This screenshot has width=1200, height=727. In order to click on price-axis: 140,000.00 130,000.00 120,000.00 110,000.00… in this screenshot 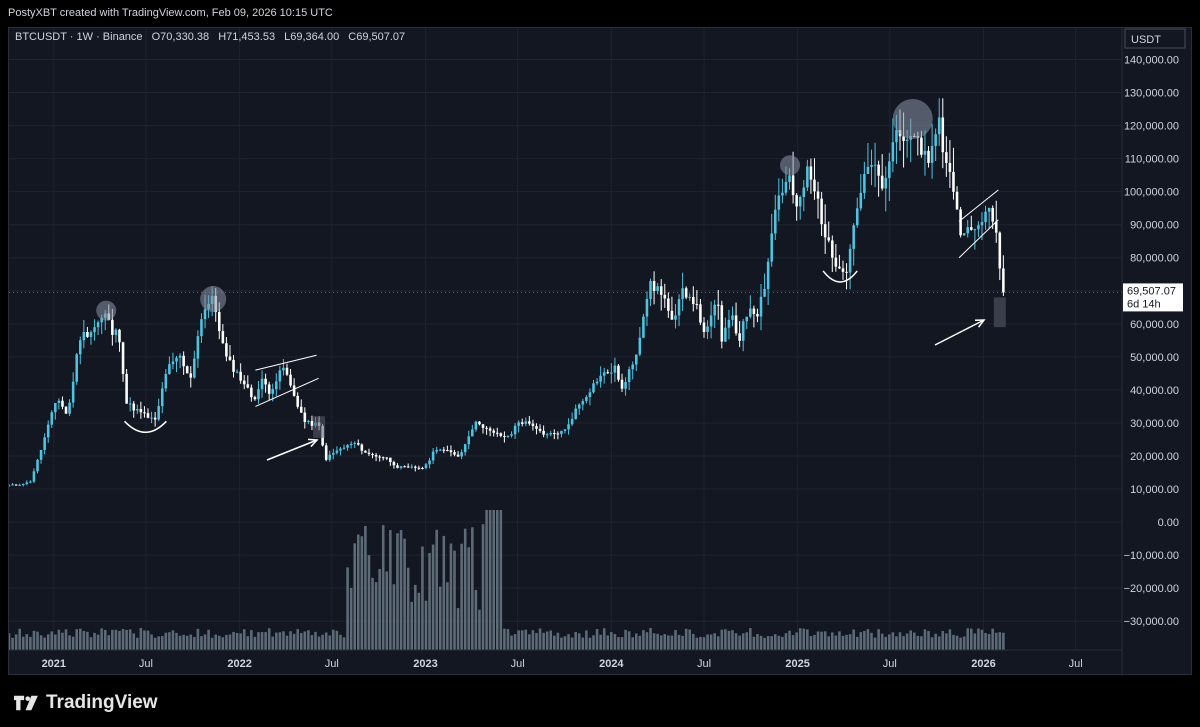, I will do `click(1151, 341)`.